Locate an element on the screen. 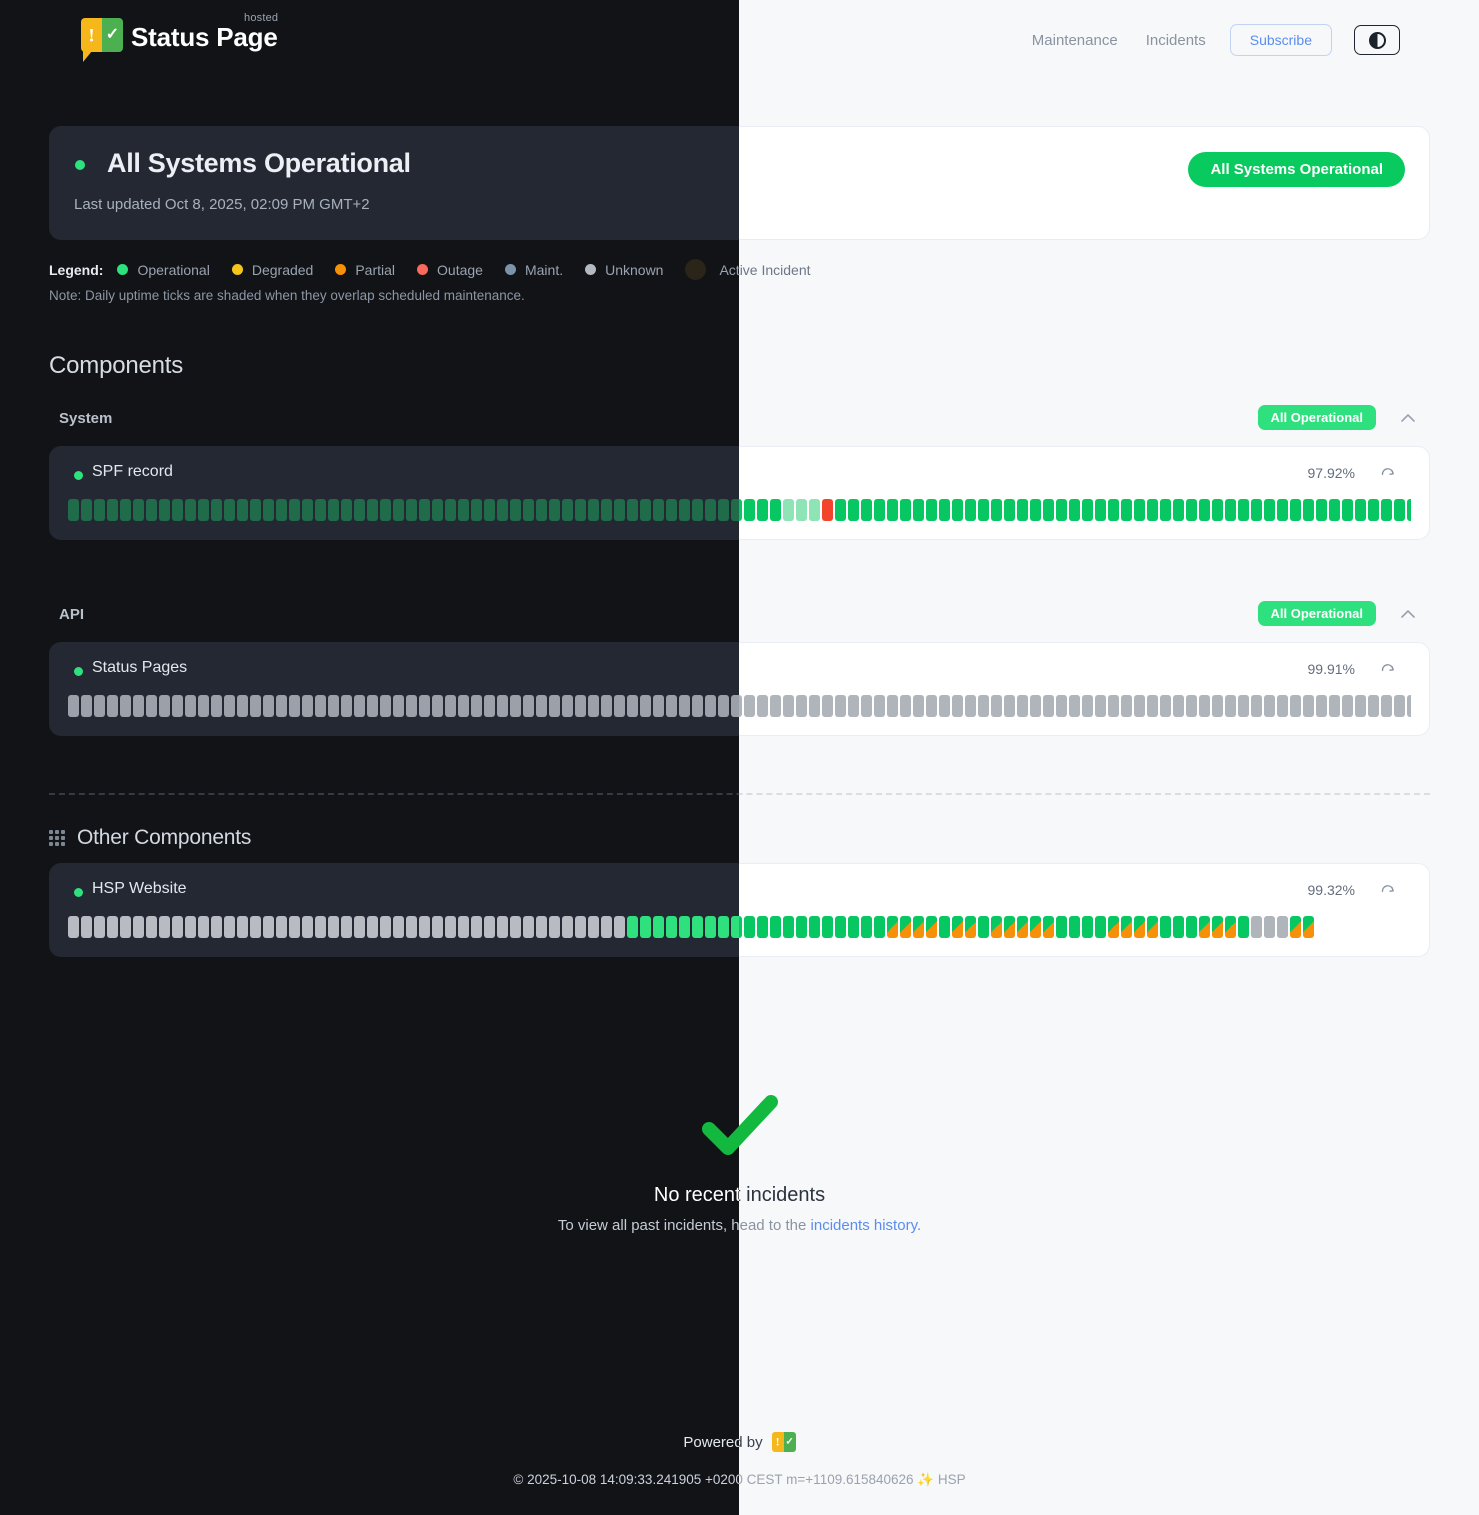 The image size is (1479, 1515). refresh-icon is located at coordinates (1388, 891).